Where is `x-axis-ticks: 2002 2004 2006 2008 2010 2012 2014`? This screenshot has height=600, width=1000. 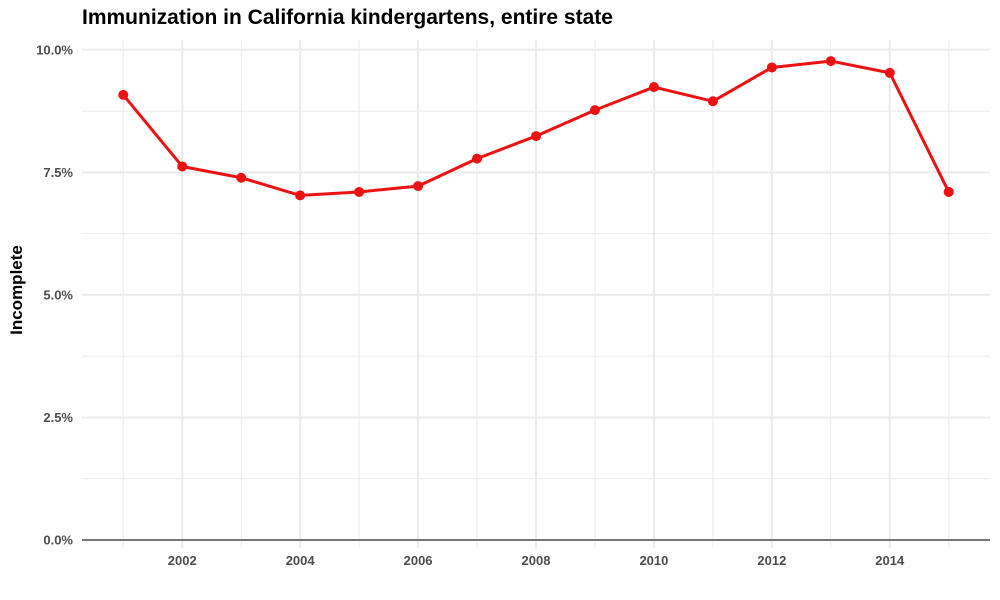
x-axis-ticks: 2002 2004 2006 2008 2010 2012 2014 is located at coordinates (536, 560).